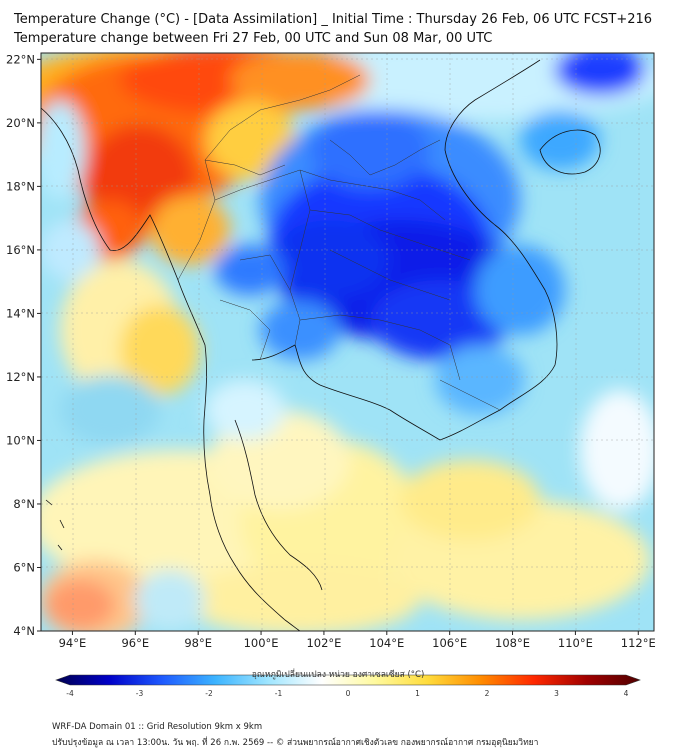 The height and width of the screenshot is (756, 676). Describe the element at coordinates (348, 693) in the screenshot. I see `colorbar-tick-label: 0` at that location.